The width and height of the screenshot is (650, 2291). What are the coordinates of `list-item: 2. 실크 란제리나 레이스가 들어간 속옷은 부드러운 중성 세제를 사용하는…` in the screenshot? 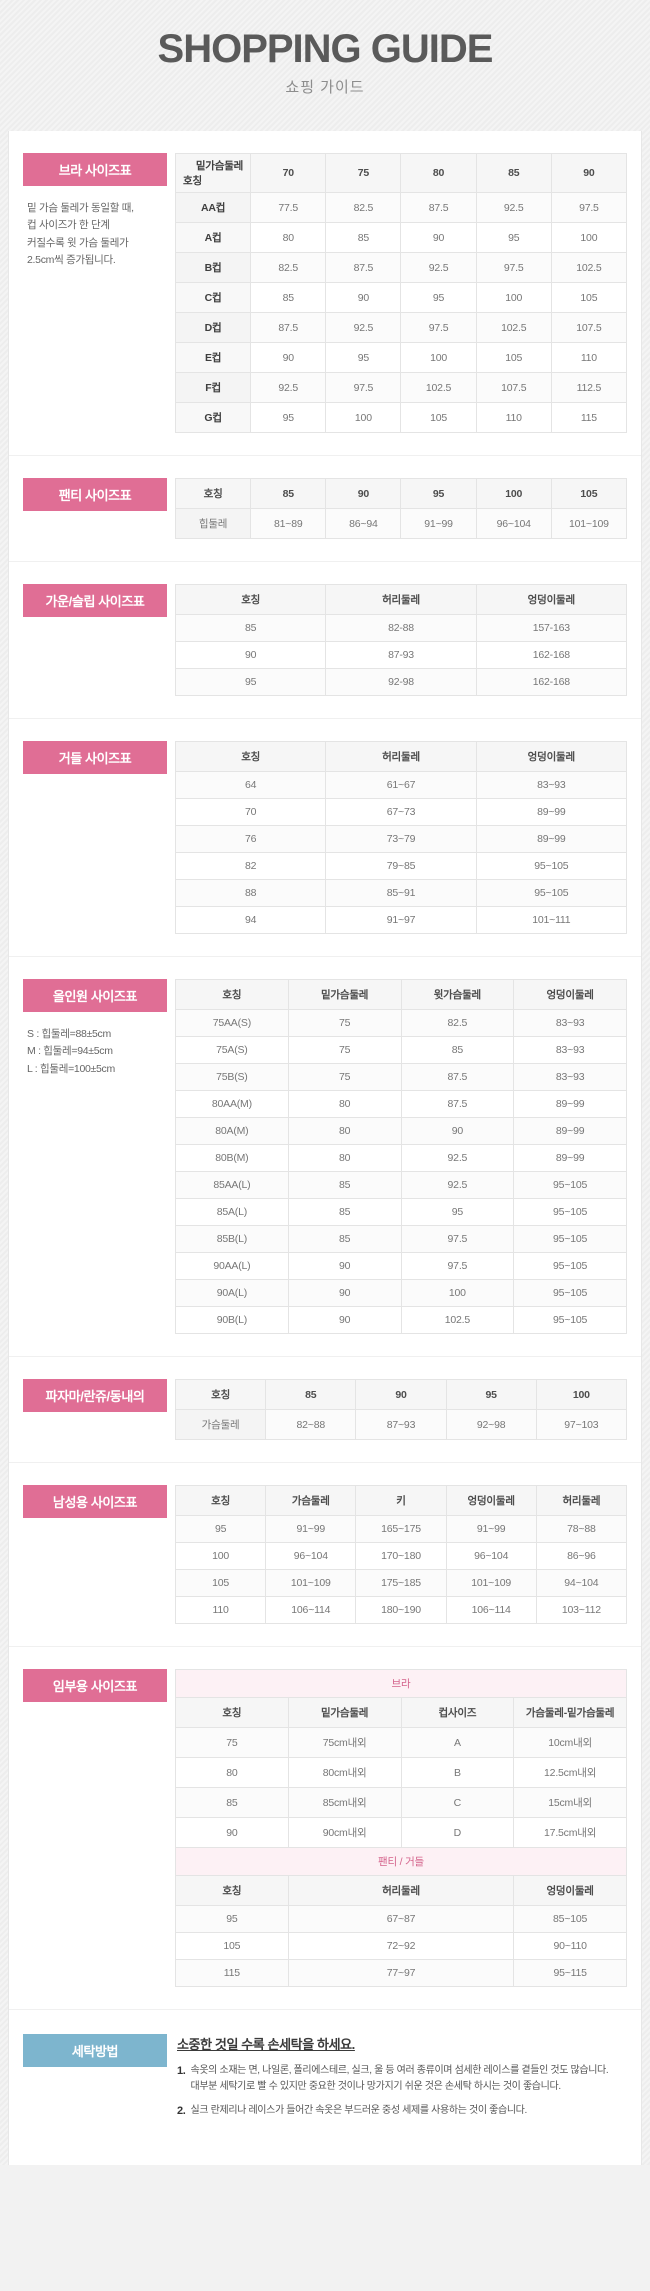 It's located at (402, 2112).